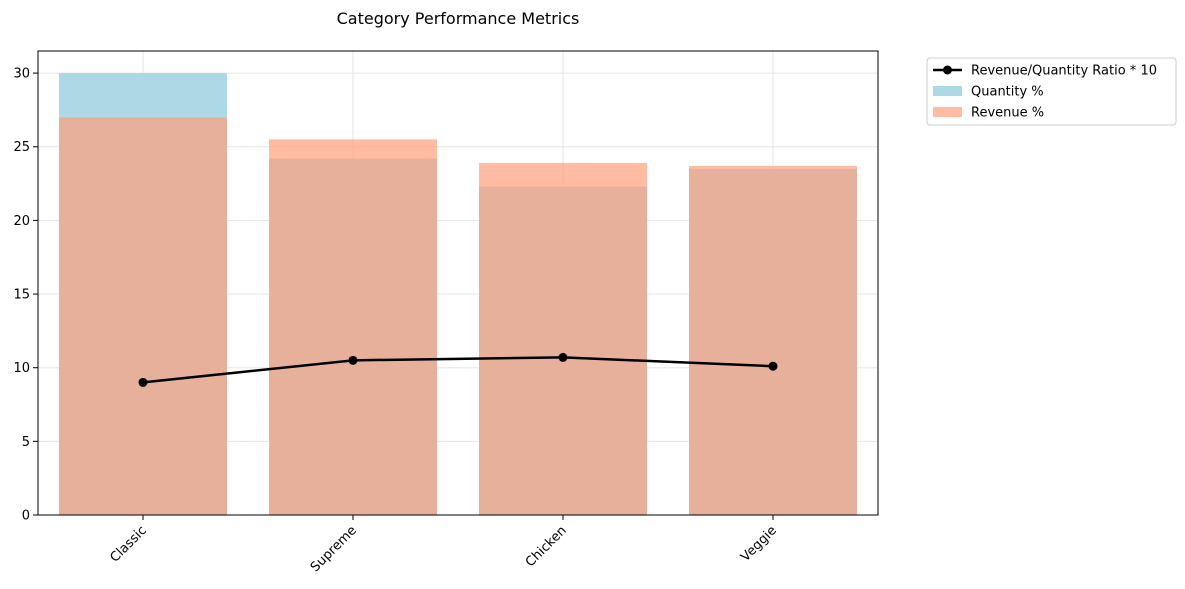 This screenshot has width=1185, height=589. I want to click on ratio-line, so click(458, 369).